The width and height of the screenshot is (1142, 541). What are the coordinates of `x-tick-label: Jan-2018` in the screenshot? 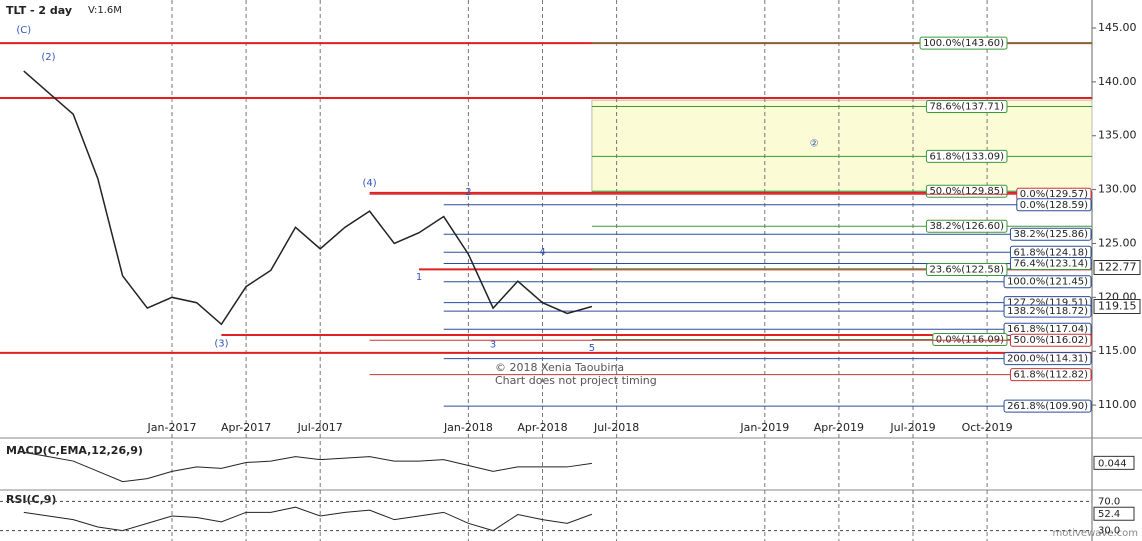 It's located at (468, 427).